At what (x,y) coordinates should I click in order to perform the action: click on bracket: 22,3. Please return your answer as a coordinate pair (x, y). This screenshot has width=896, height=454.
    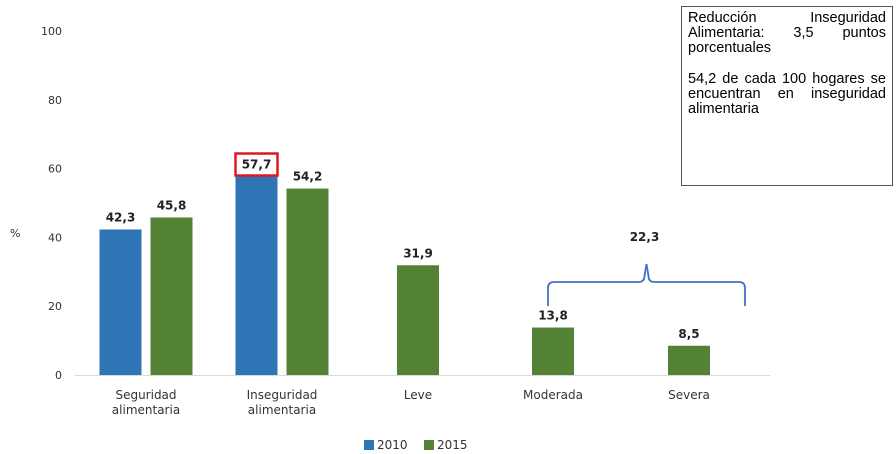
    Looking at the image, I should click on (646, 268).